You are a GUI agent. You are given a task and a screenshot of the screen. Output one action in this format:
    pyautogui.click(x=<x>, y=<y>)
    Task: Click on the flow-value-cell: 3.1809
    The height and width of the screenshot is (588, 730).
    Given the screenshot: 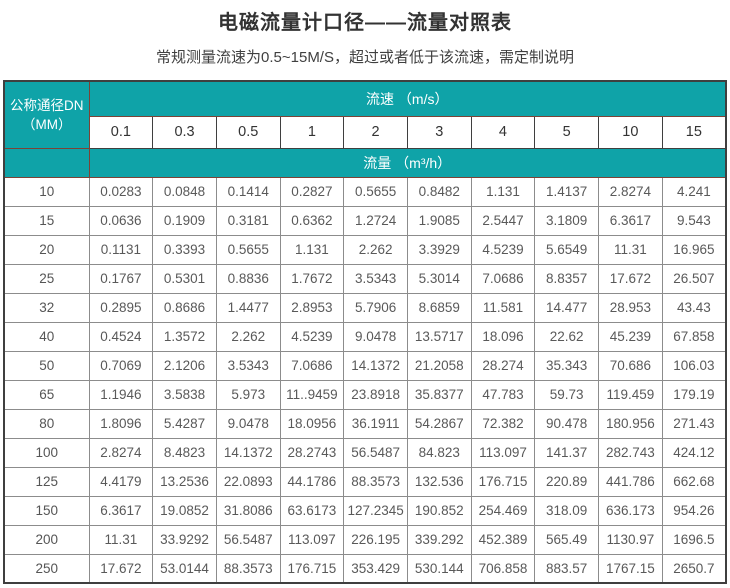 What is the action you would take?
    pyautogui.click(x=566, y=220)
    